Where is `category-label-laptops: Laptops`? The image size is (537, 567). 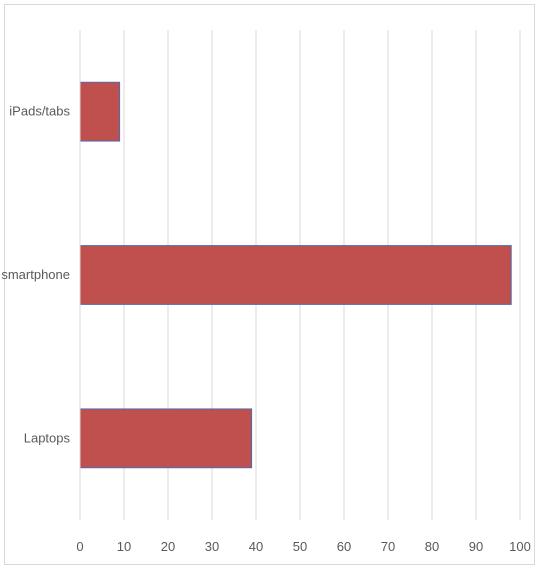 category-label-laptops: Laptops is located at coordinates (47, 437).